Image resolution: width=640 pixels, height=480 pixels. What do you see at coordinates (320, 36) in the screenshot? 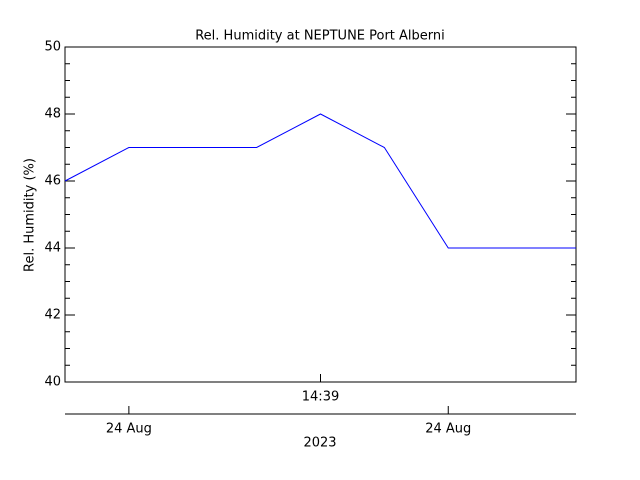
I see `chart-title: Rel. Humidity at NEPTUNE Port Alberni` at bounding box center [320, 36].